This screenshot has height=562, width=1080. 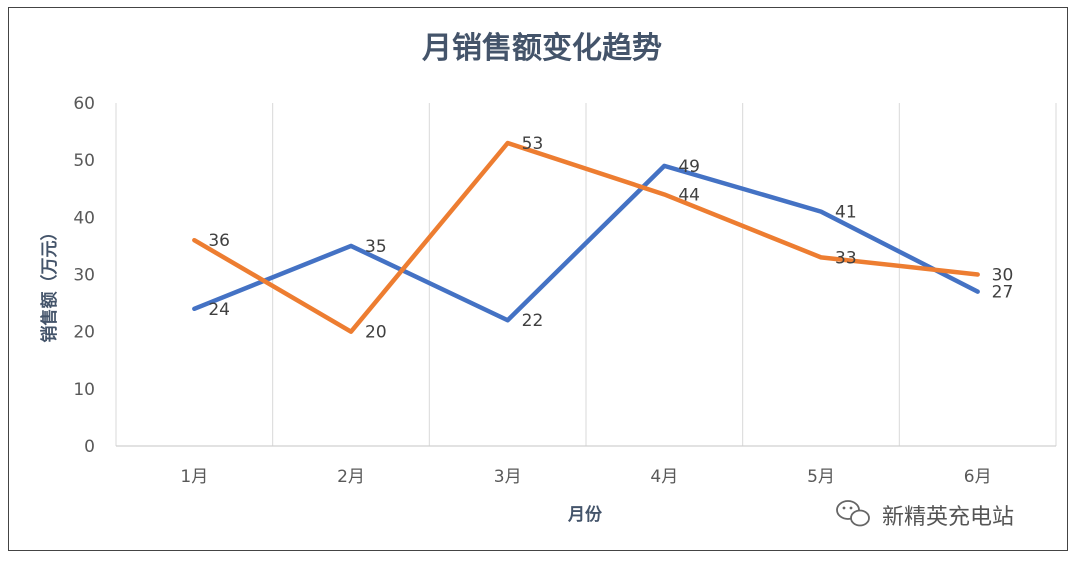 I want to click on wechat-icon, so click(x=853, y=513).